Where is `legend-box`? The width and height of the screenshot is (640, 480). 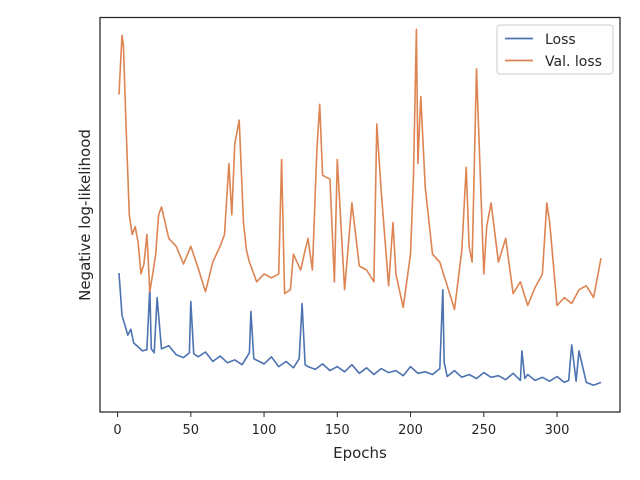 legend-box is located at coordinates (555, 49).